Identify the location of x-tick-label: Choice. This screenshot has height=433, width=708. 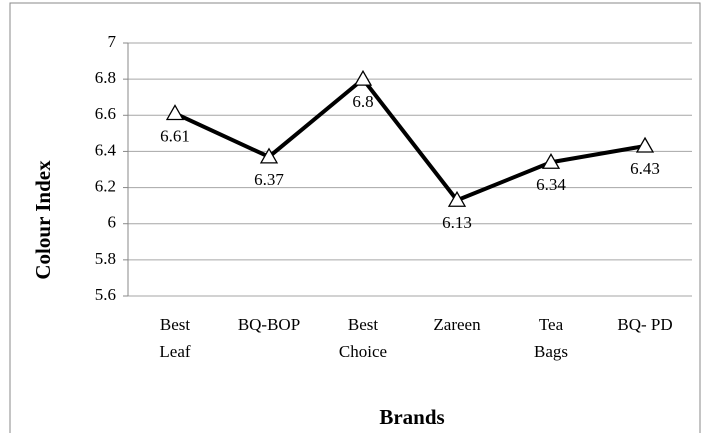
(363, 351).